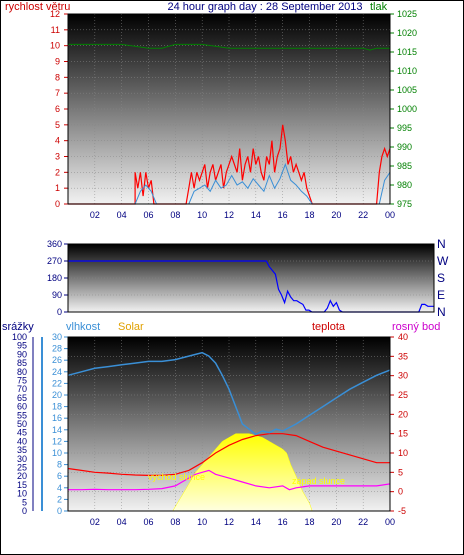 The height and width of the screenshot is (555, 464). Describe the element at coordinates (441, 278) in the screenshot. I see `compass-label: S` at that location.